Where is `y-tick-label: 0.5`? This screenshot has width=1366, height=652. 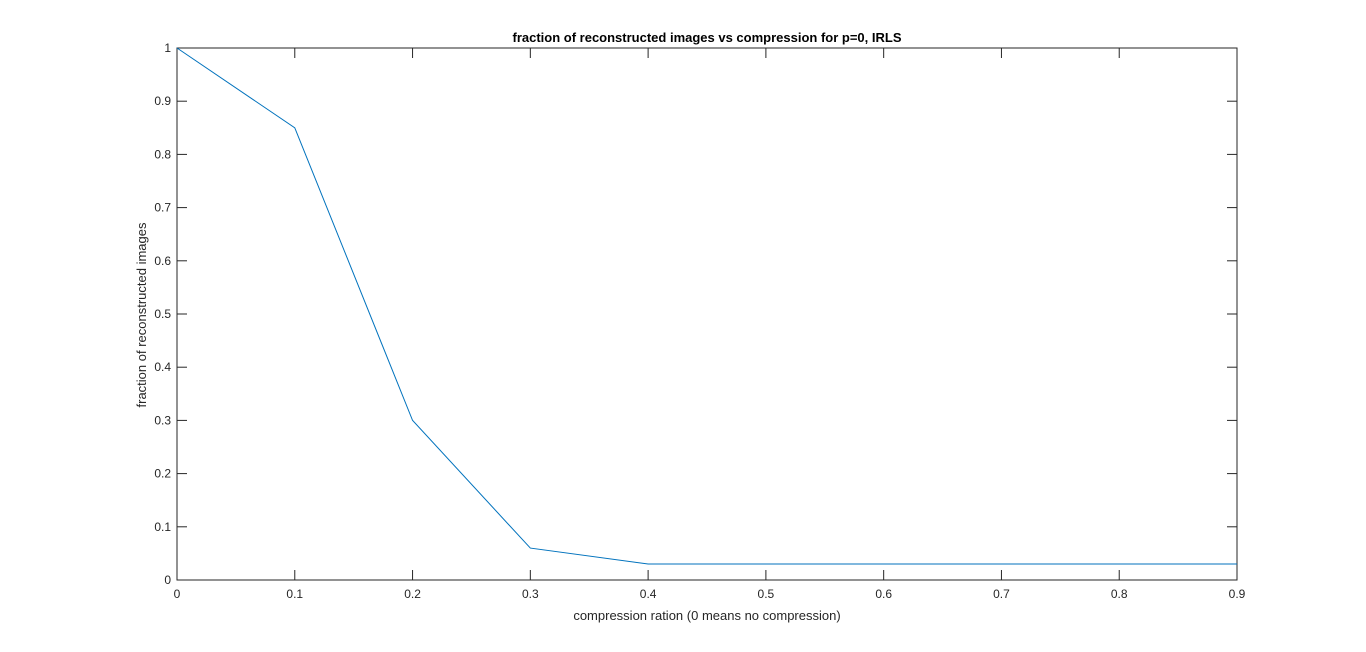
y-tick-label: 0.5 is located at coordinates (162, 314).